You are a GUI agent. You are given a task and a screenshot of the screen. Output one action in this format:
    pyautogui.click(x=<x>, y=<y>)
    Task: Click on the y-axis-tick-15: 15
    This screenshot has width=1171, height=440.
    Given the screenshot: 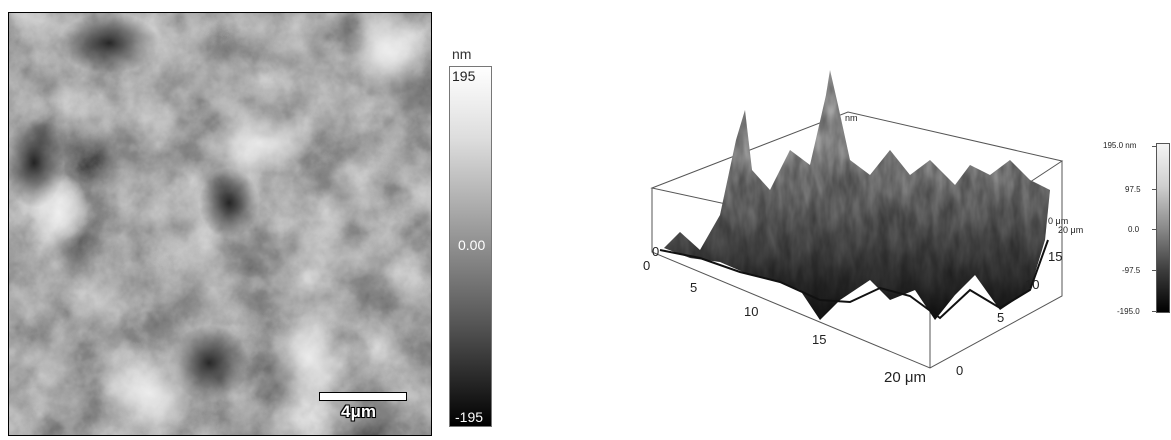 What is the action you would take?
    pyautogui.click(x=1055, y=256)
    